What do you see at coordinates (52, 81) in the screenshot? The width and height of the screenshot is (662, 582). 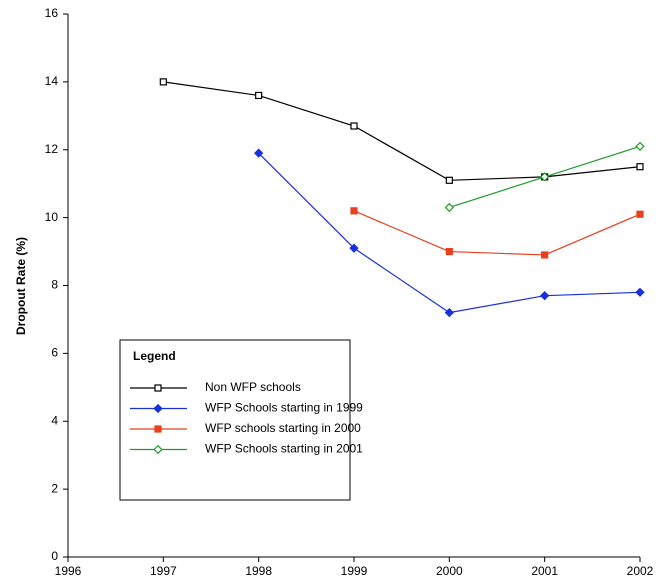 I see `y-tick-label: 14` at bounding box center [52, 81].